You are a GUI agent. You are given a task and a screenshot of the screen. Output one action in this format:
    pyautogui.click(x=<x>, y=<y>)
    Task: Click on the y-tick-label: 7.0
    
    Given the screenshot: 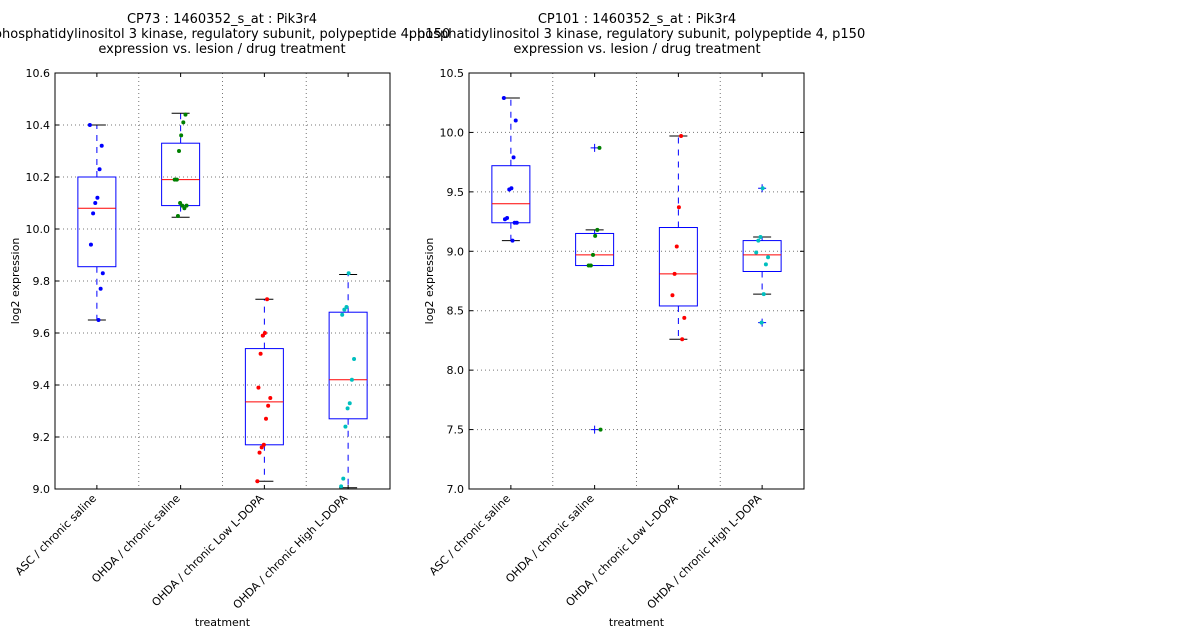 What is the action you would take?
    pyautogui.click(x=456, y=489)
    